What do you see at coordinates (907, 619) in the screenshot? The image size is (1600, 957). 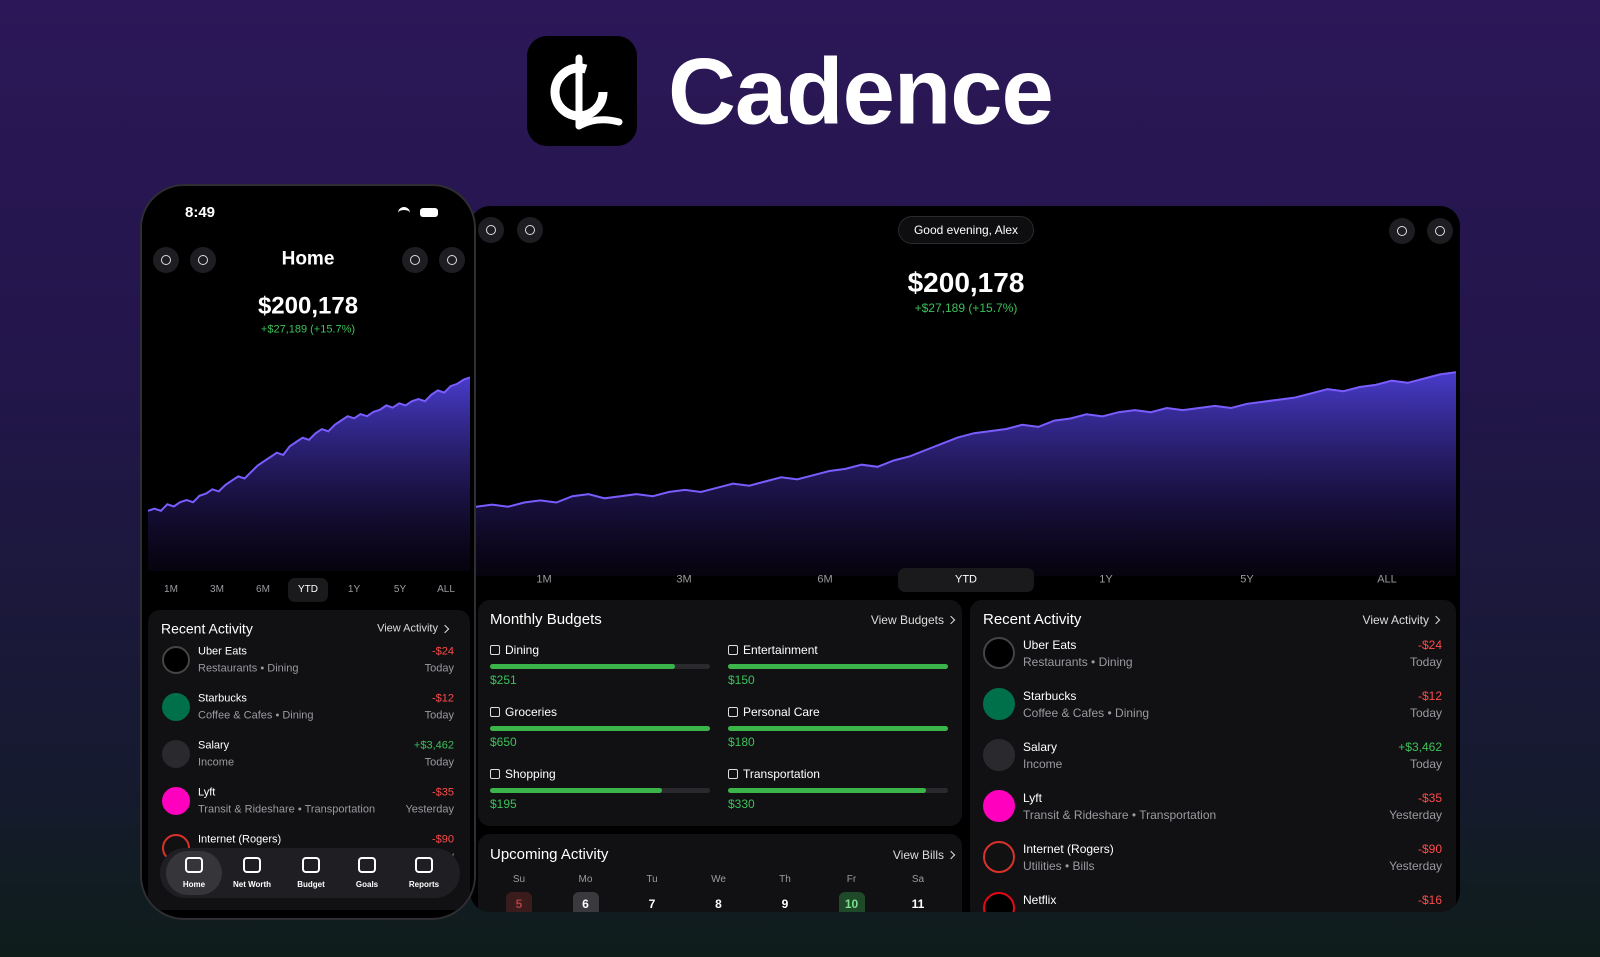 I see `card-link: View Budgets` at bounding box center [907, 619].